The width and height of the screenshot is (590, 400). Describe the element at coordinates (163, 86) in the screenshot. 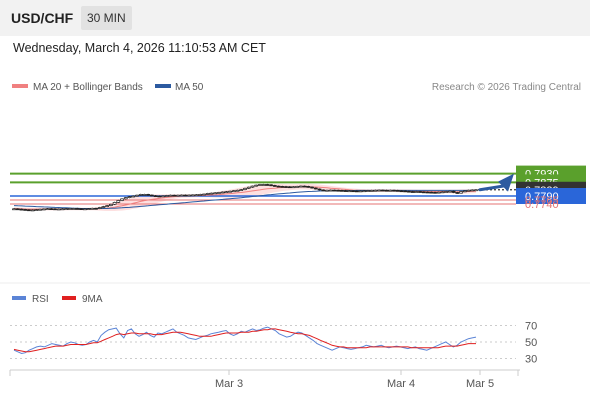

I see `ma50-legend-swatch` at that location.